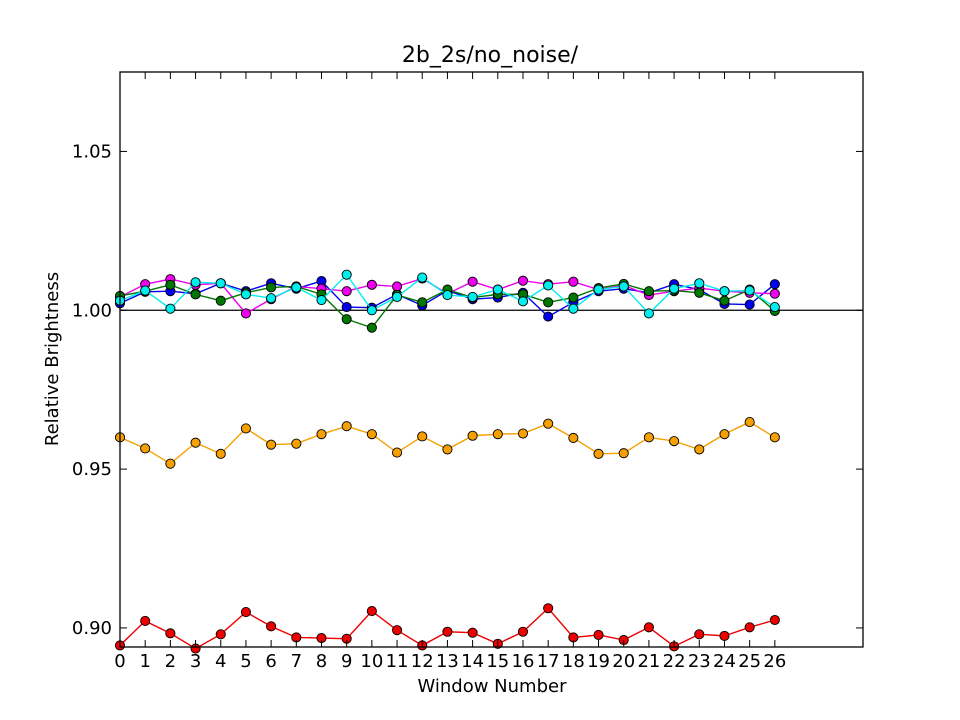  What do you see at coordinates (170, 661) in the screenshot?
I see `x-tick-label: 2` at bounding box center [170, 661].